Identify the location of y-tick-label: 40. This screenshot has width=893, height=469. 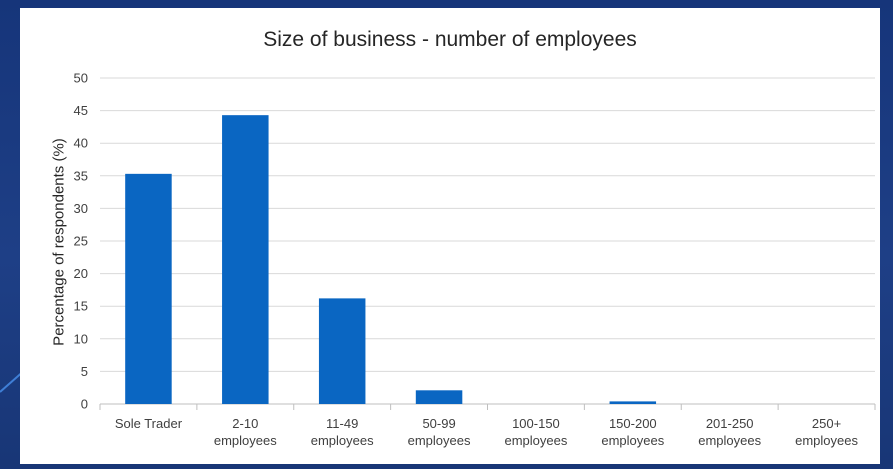
(81, 143).